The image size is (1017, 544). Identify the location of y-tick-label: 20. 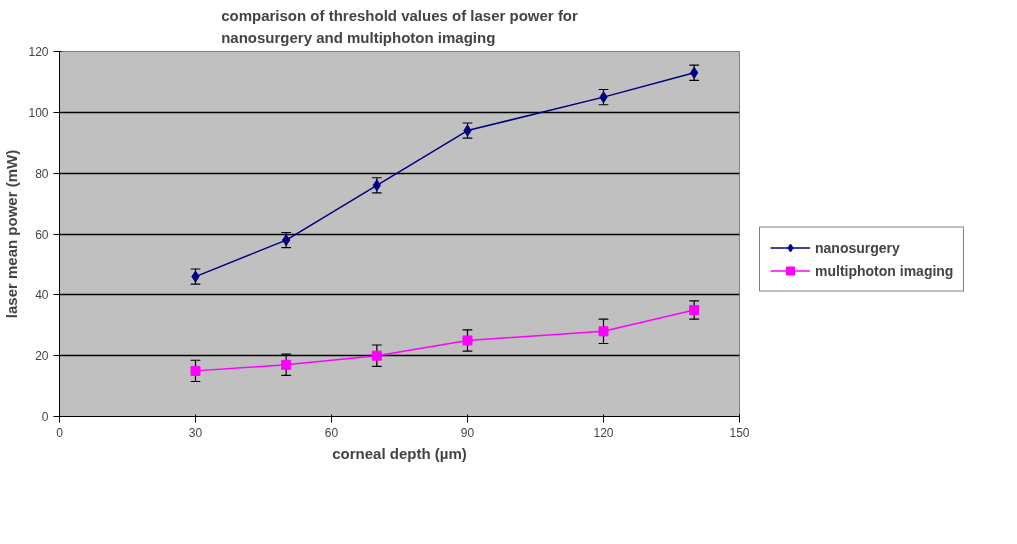
(42, 356).